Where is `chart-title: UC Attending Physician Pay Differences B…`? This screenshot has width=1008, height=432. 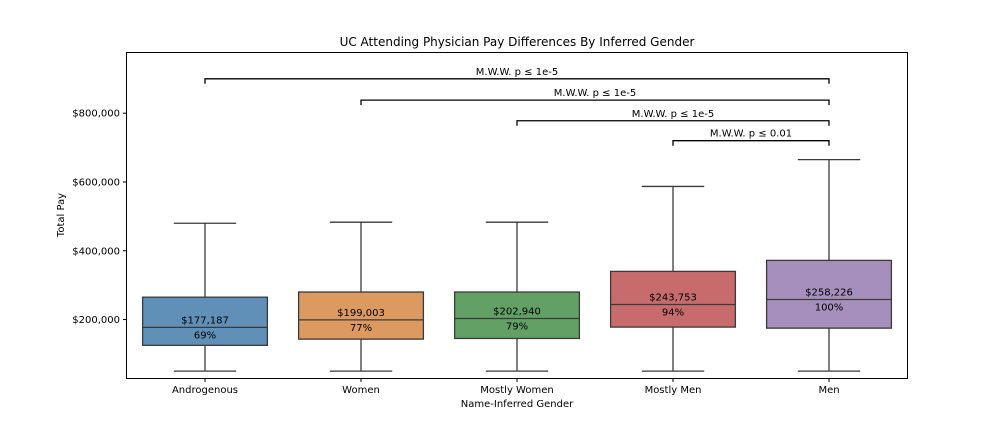 chart-title: UC Attending Physician Pay Differences B… is located at coordinates (517, 42).